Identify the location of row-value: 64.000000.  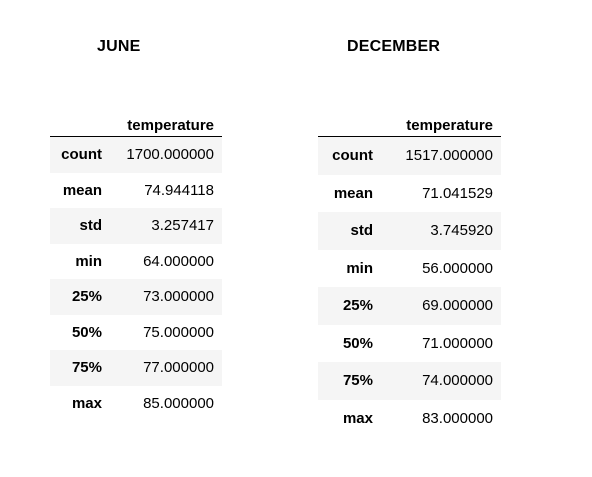
(178, 261).